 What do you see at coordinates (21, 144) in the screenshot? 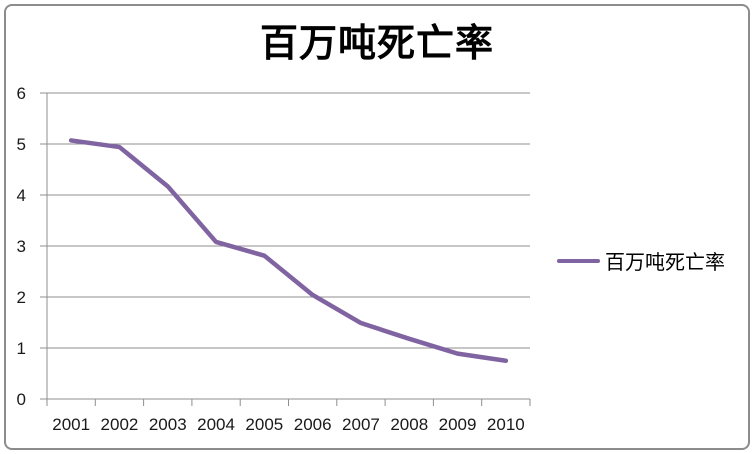
I see `y-tick-label: 5` at bounding box center [21, 144].